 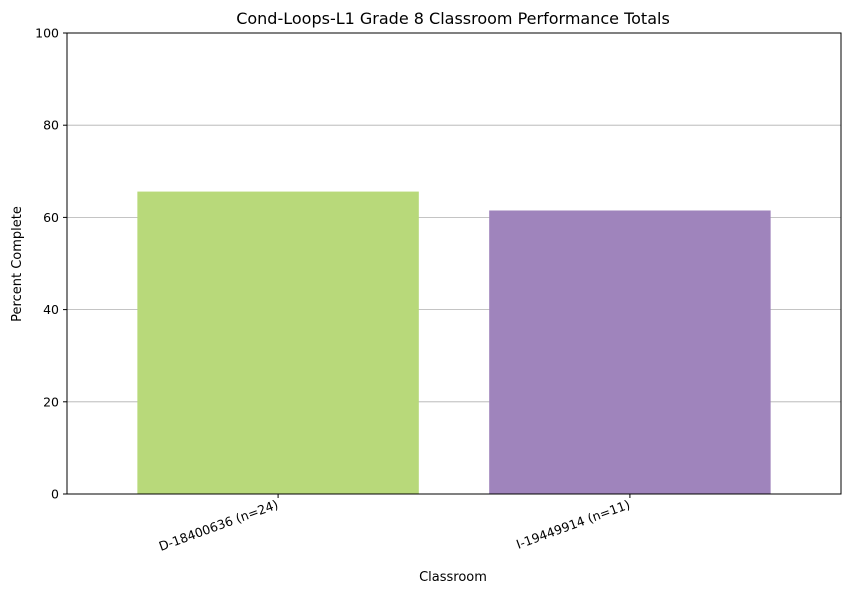 I want to click on y-axis-ticks: 0 20 40 60 80 100, so click(x=51, y=264).